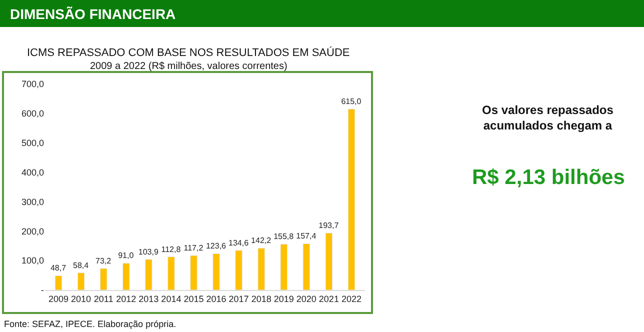 The image size is (644, 332). I want to click on chart-subtitle: 2009 a 2022 (R$ milhões, valores correntes), so click(189, 66).